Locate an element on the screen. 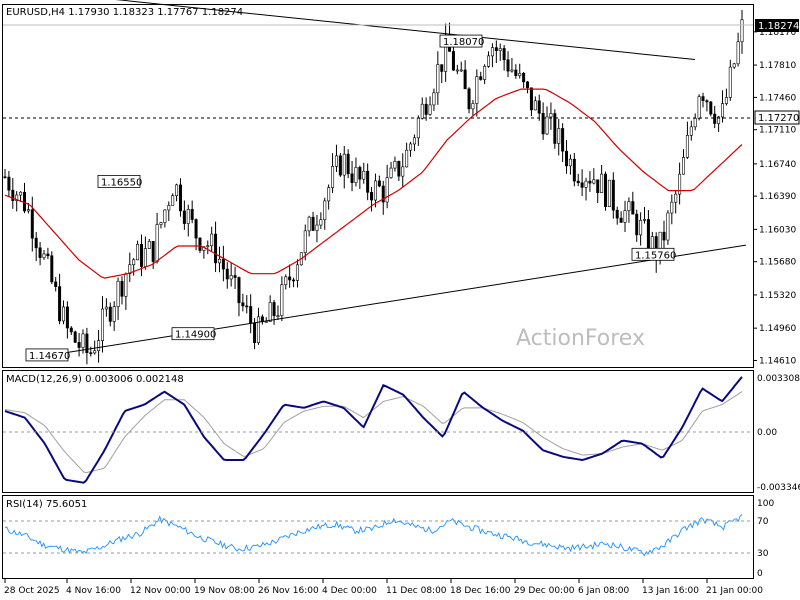  rsi-title: RSI(14) 75.6051 is located at coordinates (46, 504).